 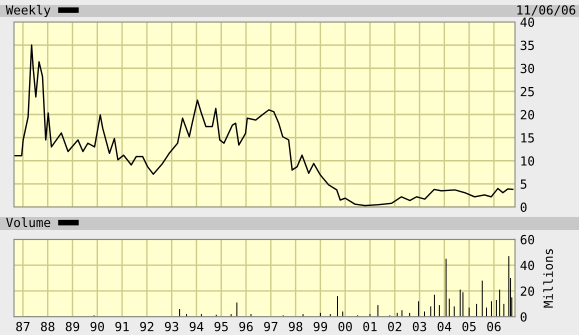 What do you see at coordinates (546, 10) in the screenshot?
I see `text: 11/06/06` at bounding box center [546, 10].